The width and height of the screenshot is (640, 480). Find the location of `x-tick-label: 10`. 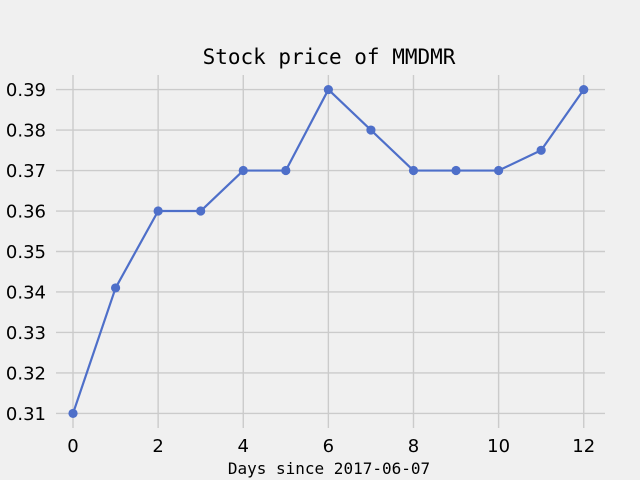

x-tick-label: 10 is located at coordinates (498, 446).